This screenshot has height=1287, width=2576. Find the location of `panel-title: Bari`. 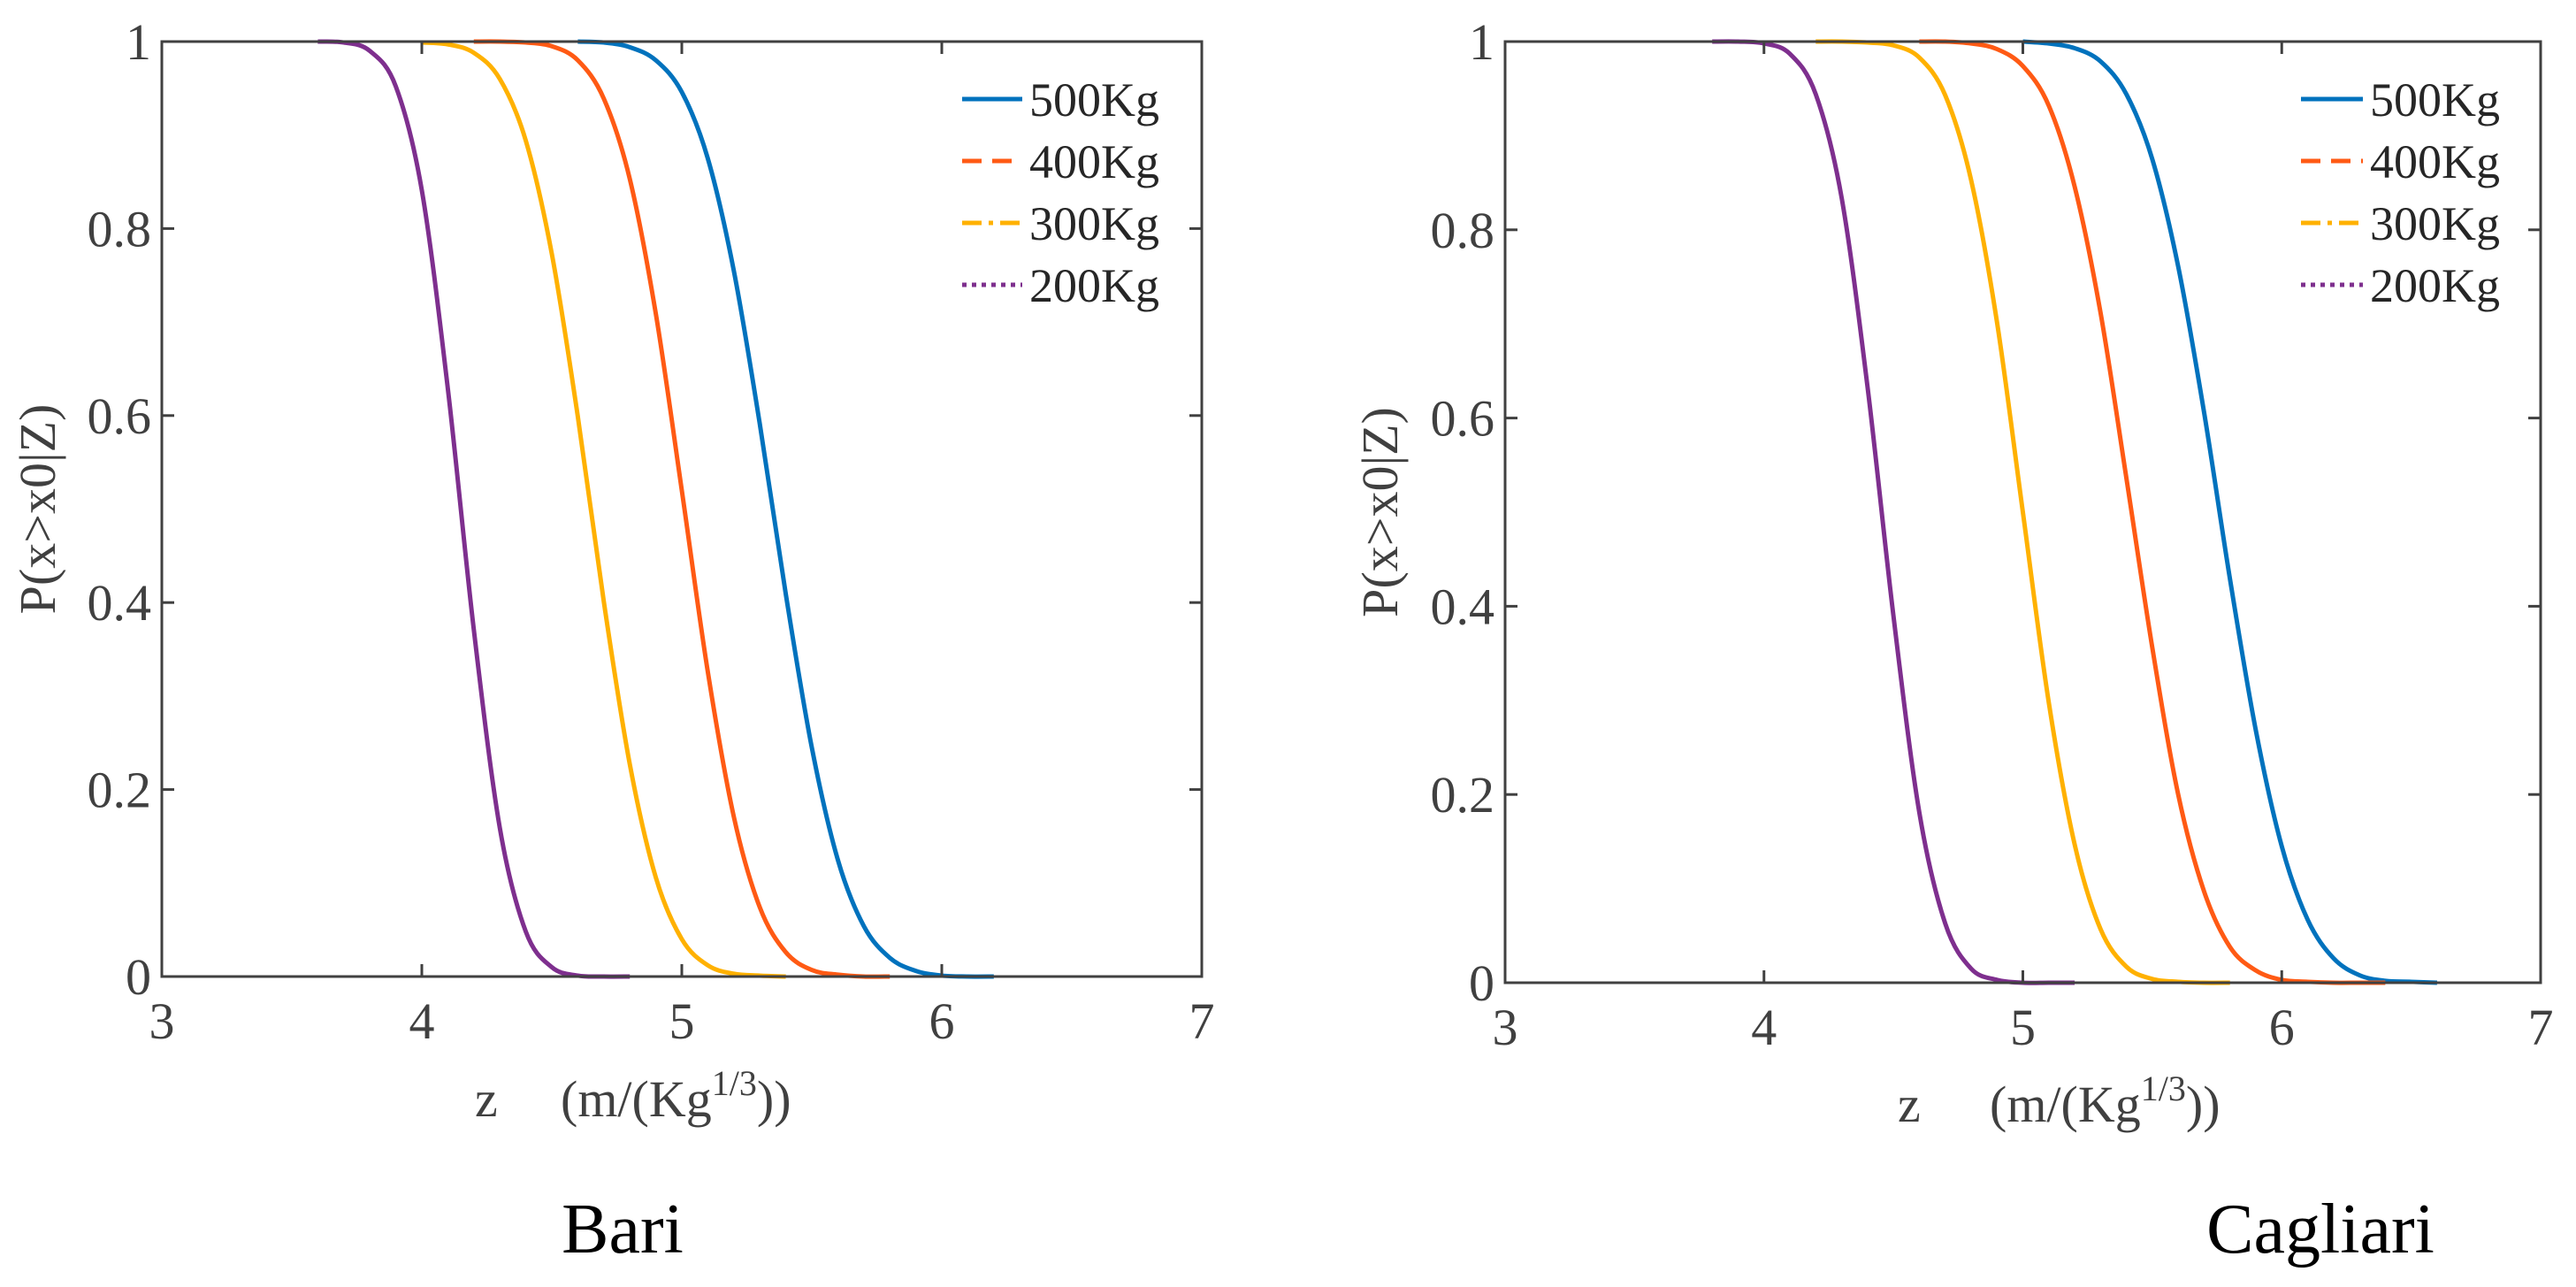

panel-title: Bari is located at coordinates (623, 1229).